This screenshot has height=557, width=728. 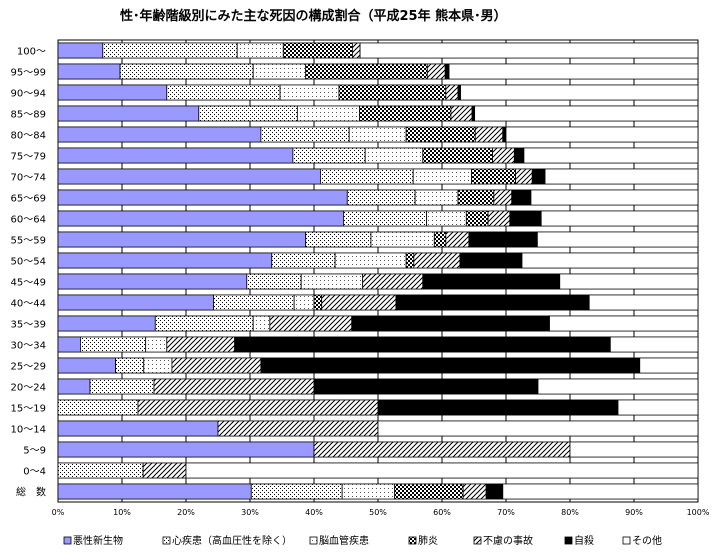 What do you see at coordinates (378, 512) in the screenshot?
I see `x-tick-label: 50%` at bounding box center [378, 512].